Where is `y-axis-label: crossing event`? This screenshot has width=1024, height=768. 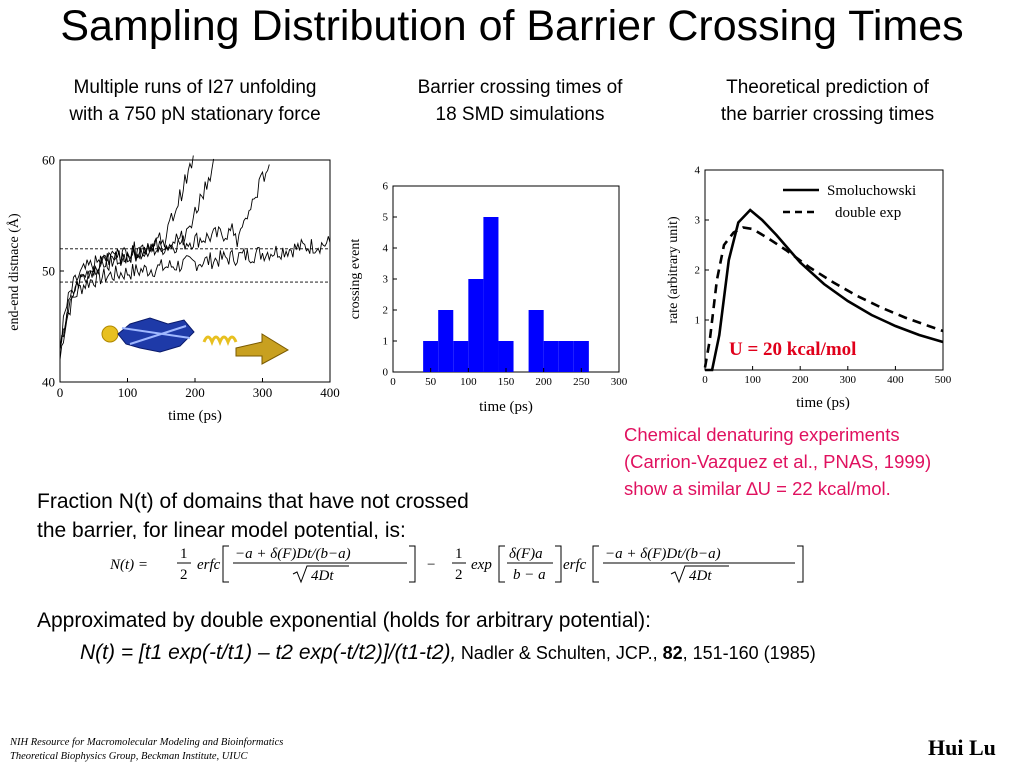
y-axis-label: crossing event is located at coordinates (355, 279).